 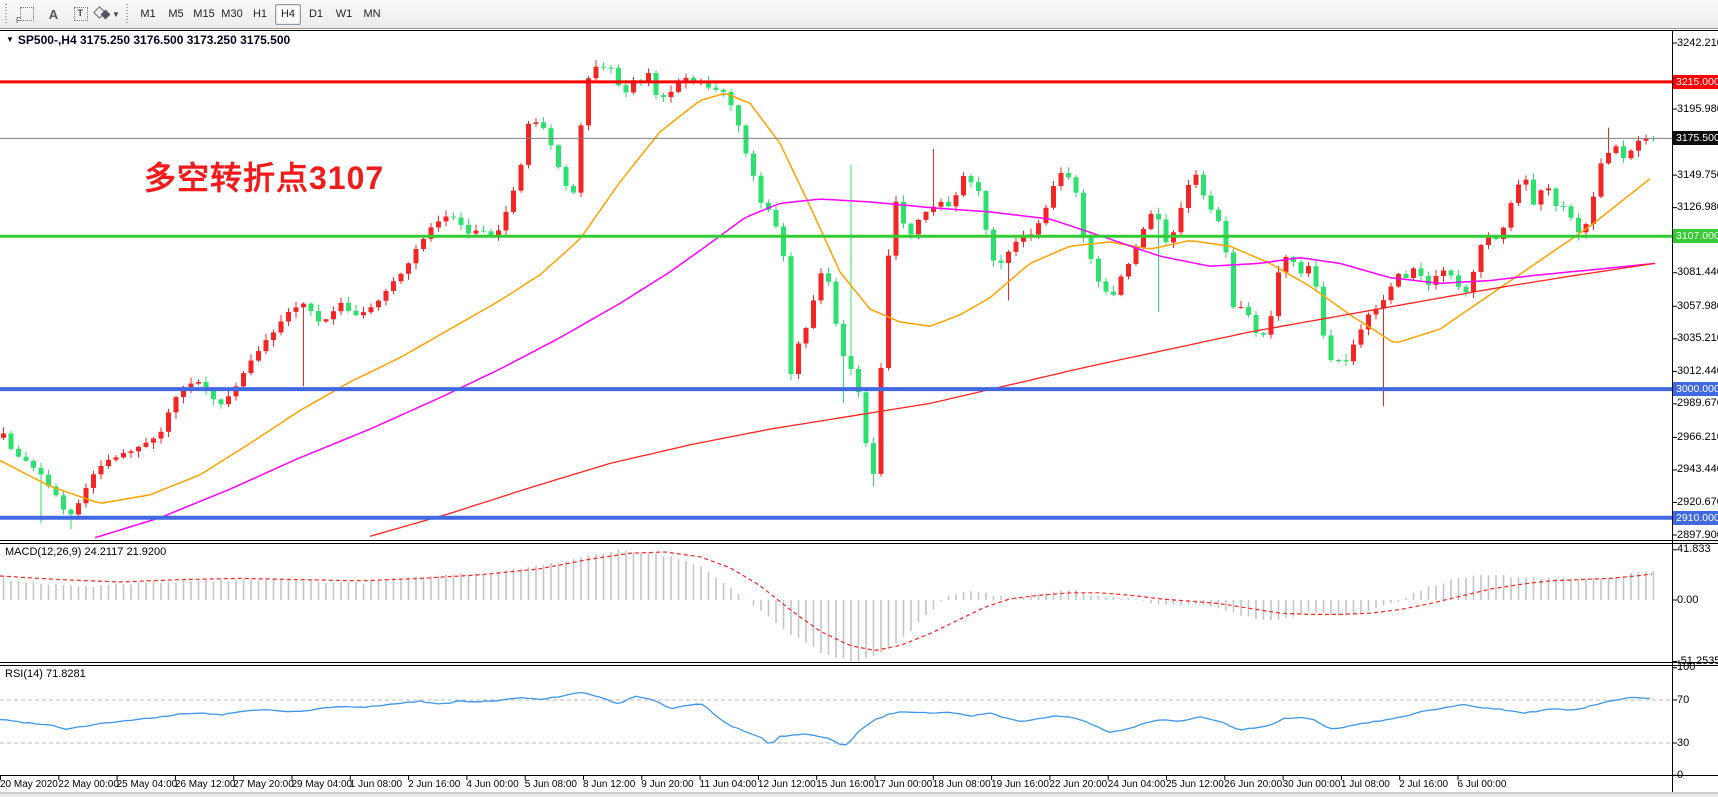 What do you see at coordinates (288, 14) in the screenshot?
I see `timeframe-button-H4: H4` at bounding box center [288, 14].